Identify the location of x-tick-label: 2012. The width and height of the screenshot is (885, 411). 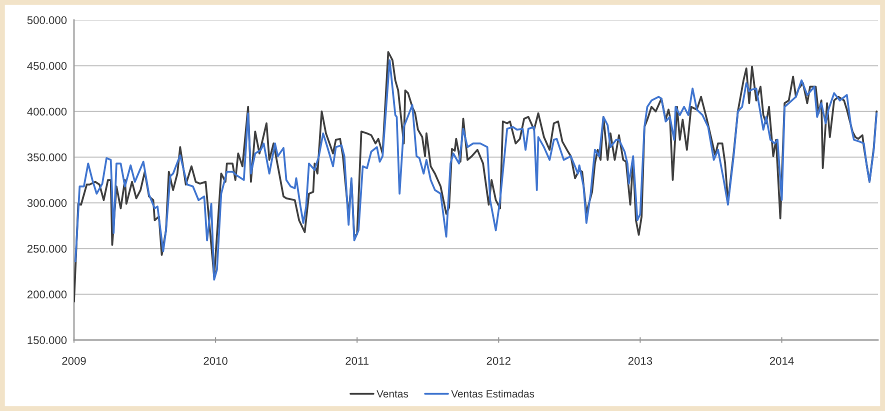
(498, 360).